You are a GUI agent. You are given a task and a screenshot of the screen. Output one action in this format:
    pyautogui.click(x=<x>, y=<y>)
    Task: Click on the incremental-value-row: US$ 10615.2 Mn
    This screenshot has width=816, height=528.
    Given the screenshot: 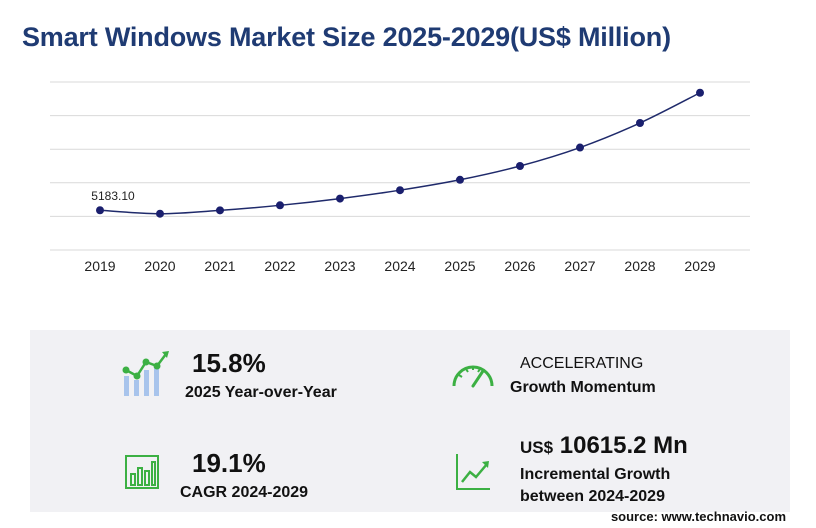 What is the action you would take?
    pyautogui.click(x=604, y=446)
    